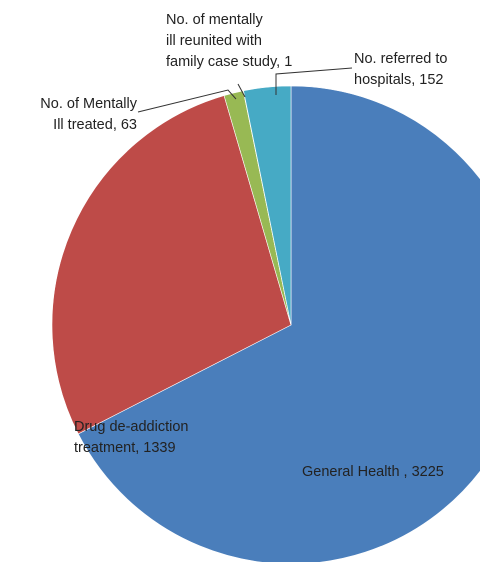 The width and height of the screenshot is (480, 562). I want to click on slice-label-line: ill reunited with, so click(214, 41).